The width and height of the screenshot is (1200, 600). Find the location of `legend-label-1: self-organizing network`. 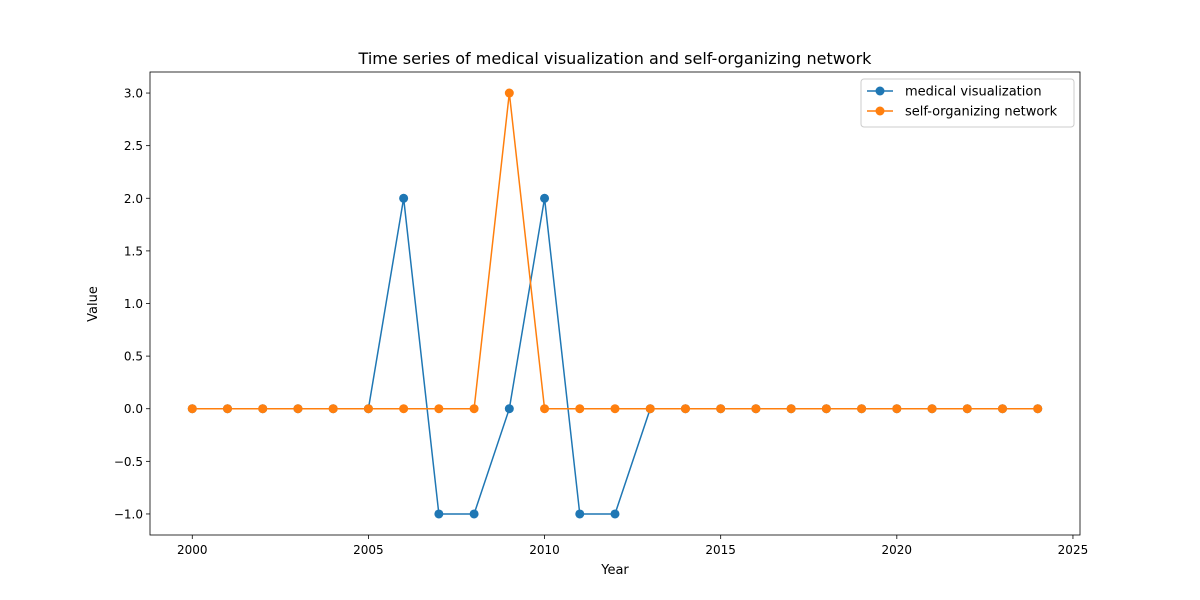

legend-label-1: self-organizing network is located at coordinates (981, 112).